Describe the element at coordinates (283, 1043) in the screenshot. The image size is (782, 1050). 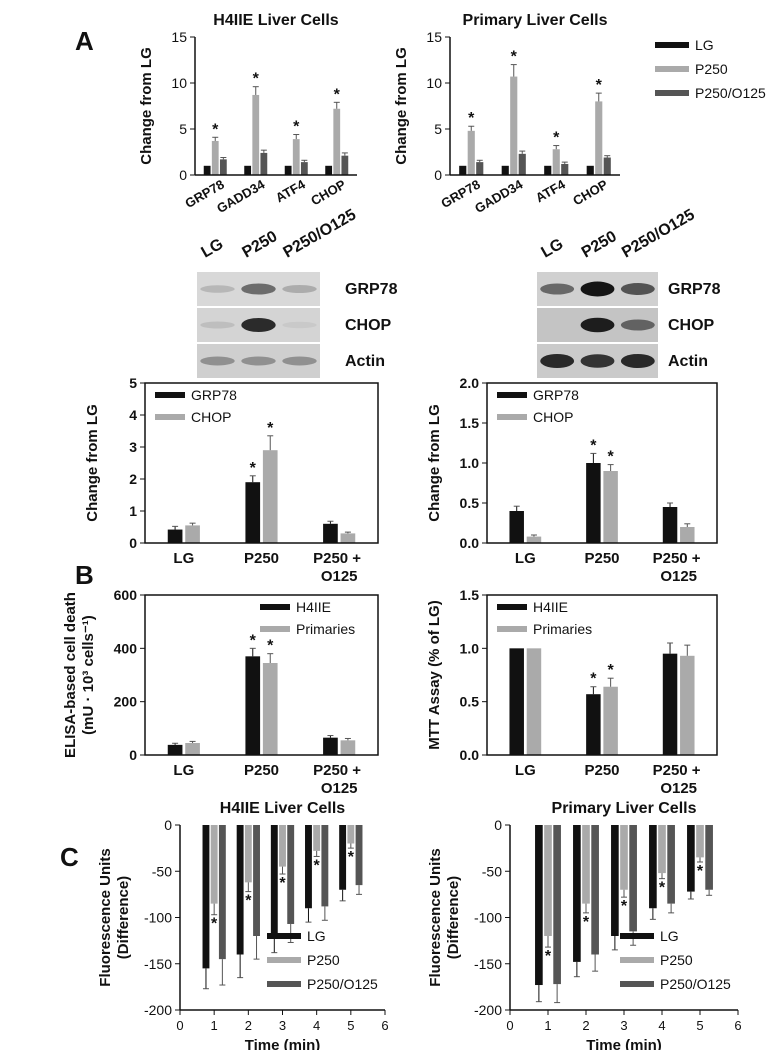
I see `x-axis-label: Time (min)` at that location.